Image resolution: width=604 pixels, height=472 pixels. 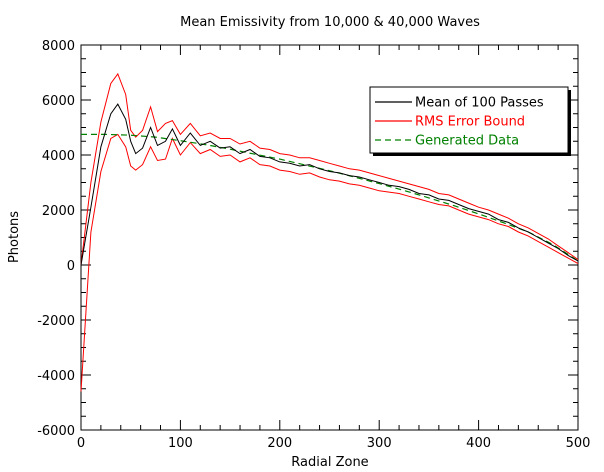 I want to click on legend-label: RMS Error Bound, so click(x=470, y=122).